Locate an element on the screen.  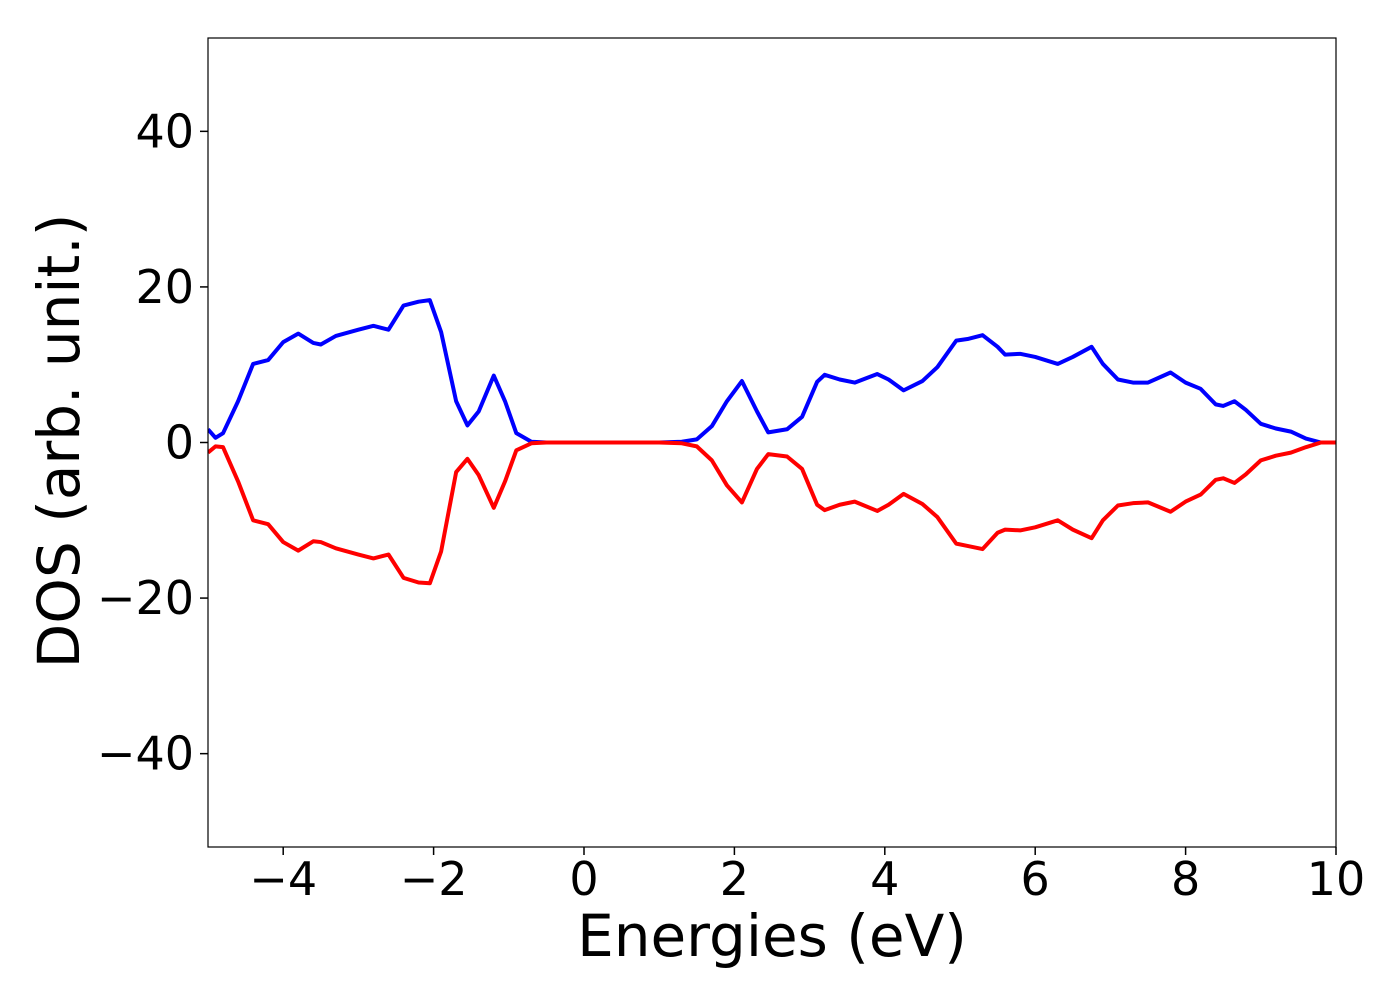
x-tick-label: 4 is located at coordinates (884, 879).